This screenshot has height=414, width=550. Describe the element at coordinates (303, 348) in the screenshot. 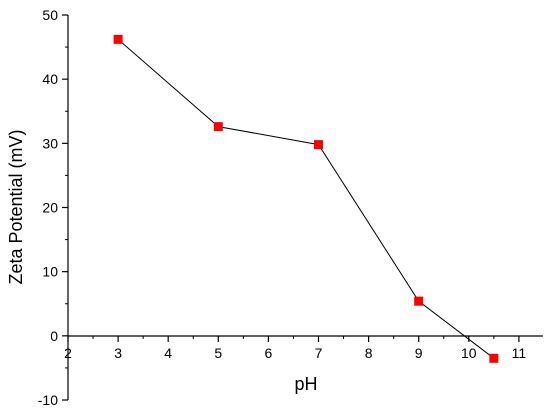

I see `x-axis: 2 3 4 5 6 7 8 9 10 11` at that location.